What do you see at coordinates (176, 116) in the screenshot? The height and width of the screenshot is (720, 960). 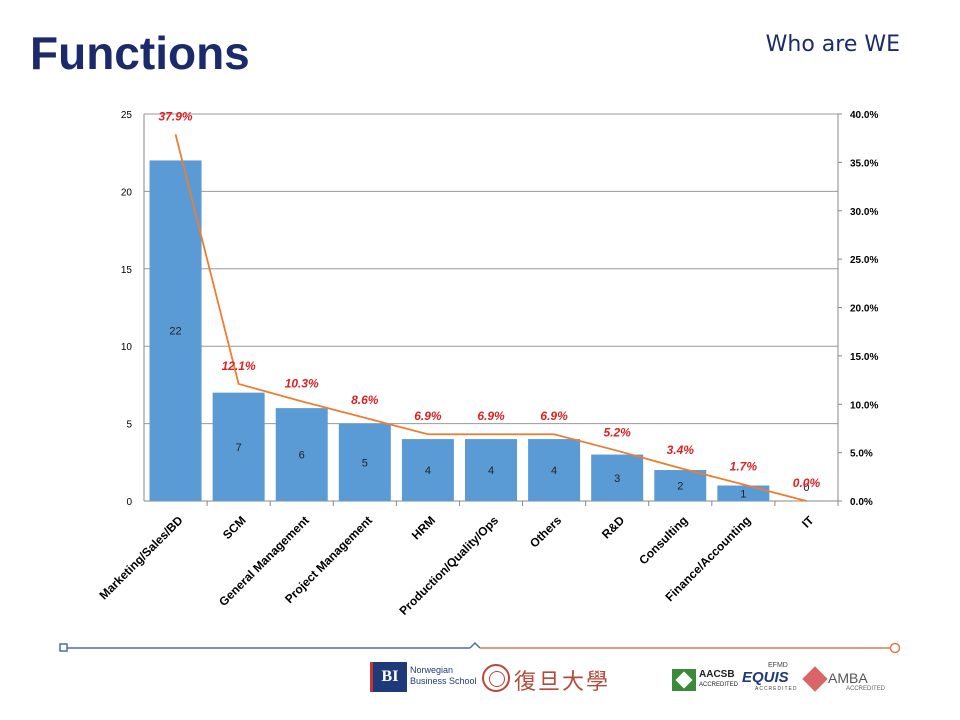 I see `percentage-label: 37.9%` at bounding box center [176, 116].